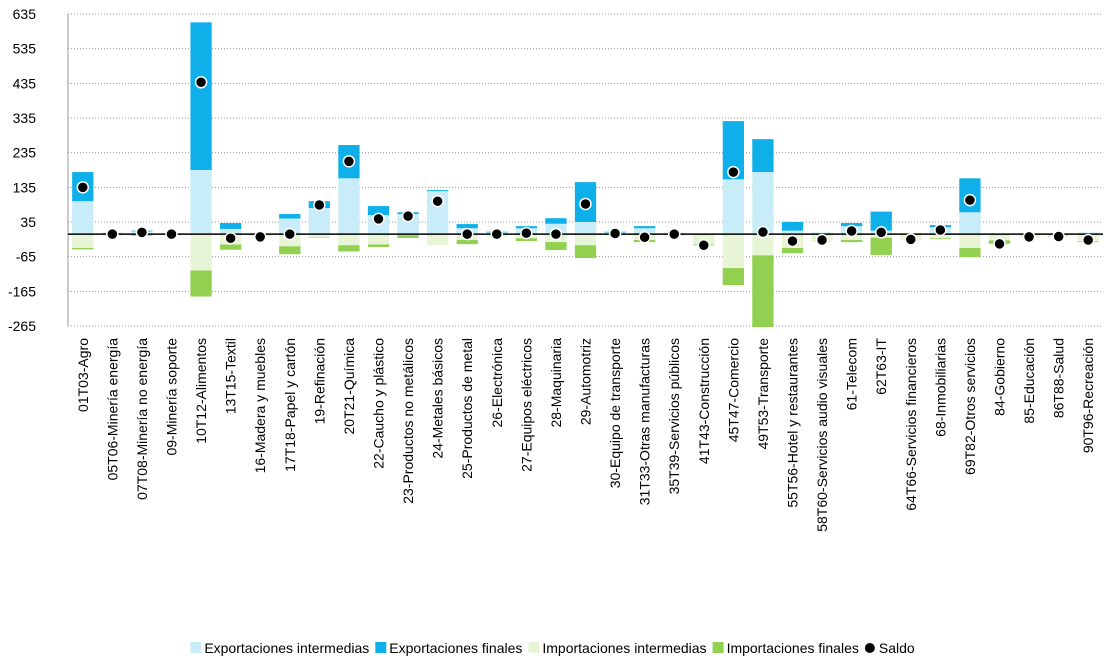 This screenshot has height=667, width=1105. I want to click on x-tick-label: 01T03-Agro, so click(83, 375).